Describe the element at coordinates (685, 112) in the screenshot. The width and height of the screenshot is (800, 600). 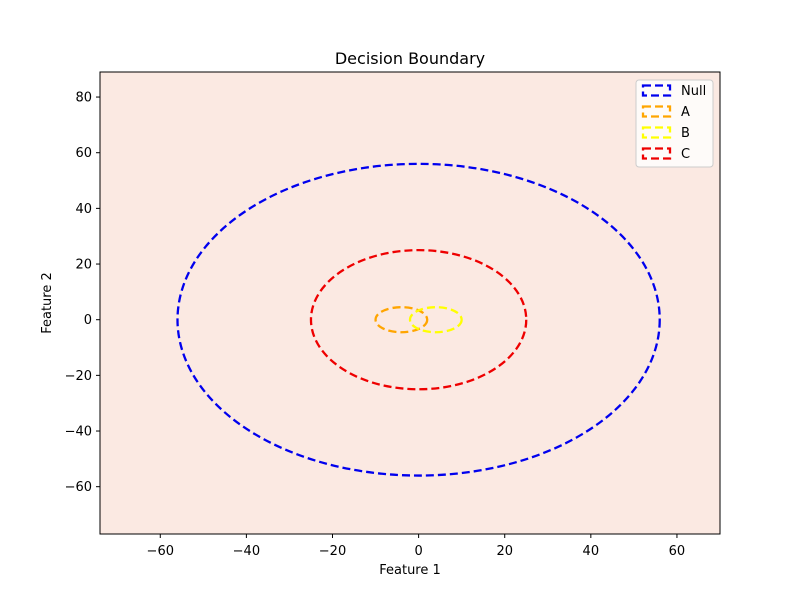
I see `legend-label-a: A` at that location.